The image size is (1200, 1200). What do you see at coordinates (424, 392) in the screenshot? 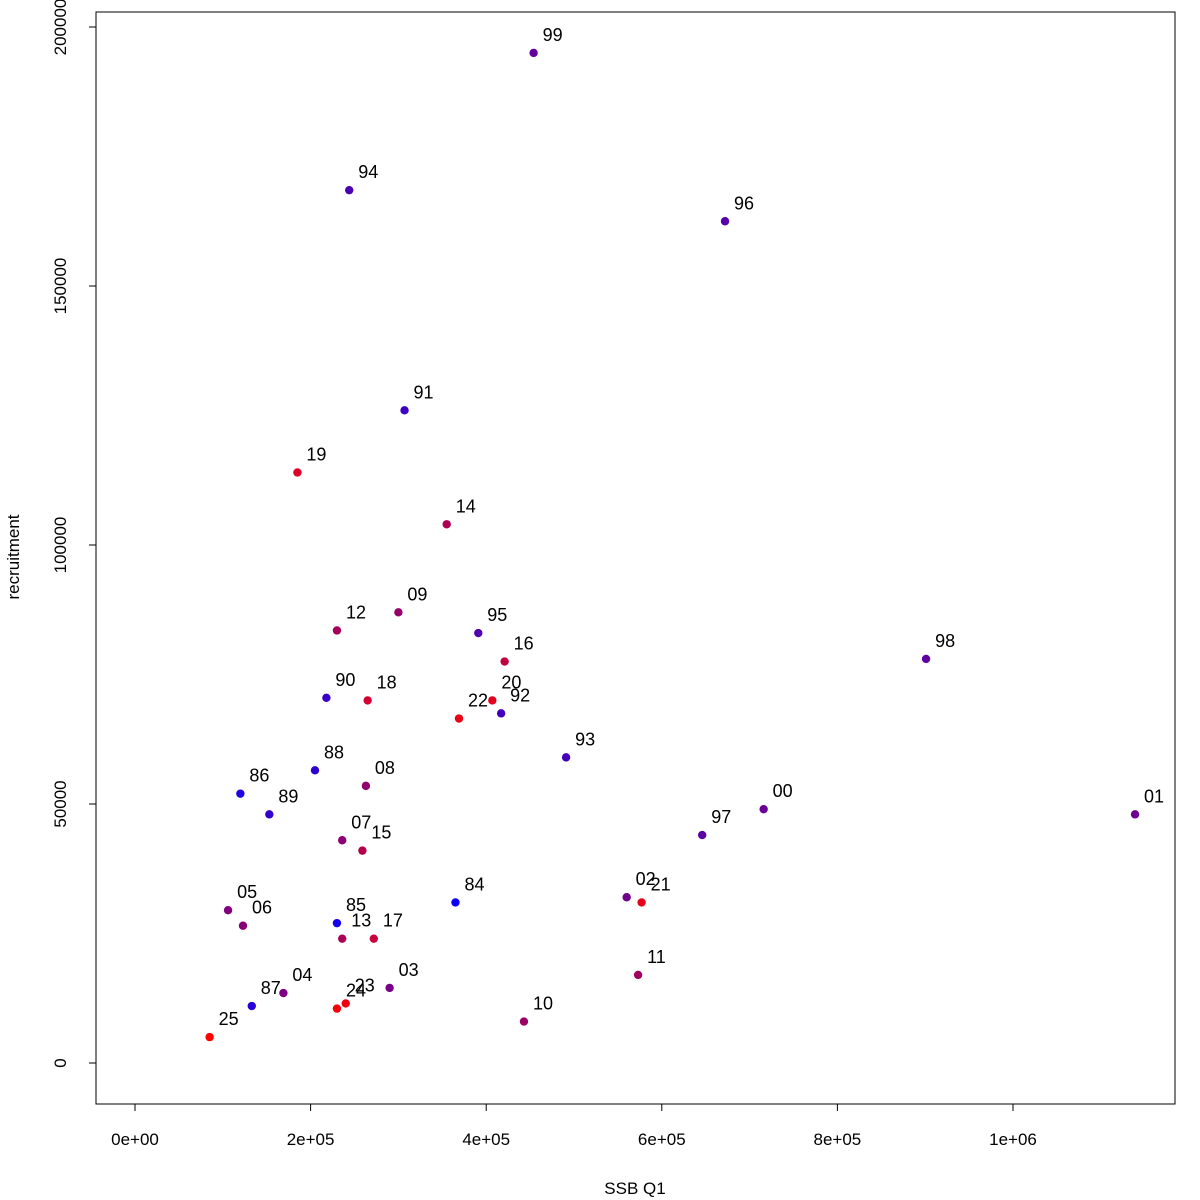
I see `point-label-91: 91` at bounding box center [424, 392].